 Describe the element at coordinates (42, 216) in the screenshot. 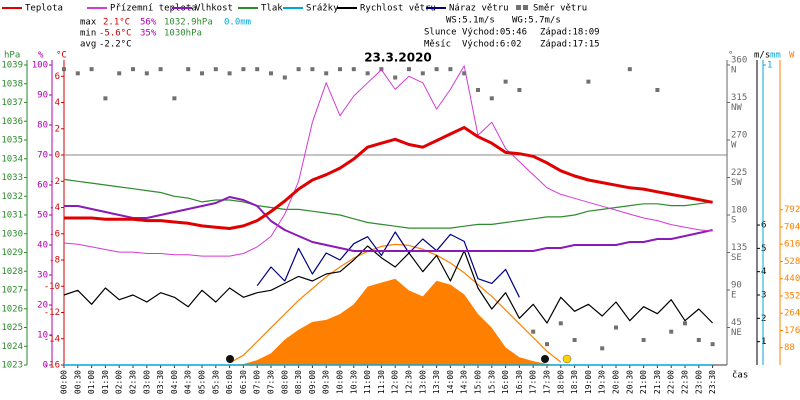

I see `y-tick-label: 50` at that location.